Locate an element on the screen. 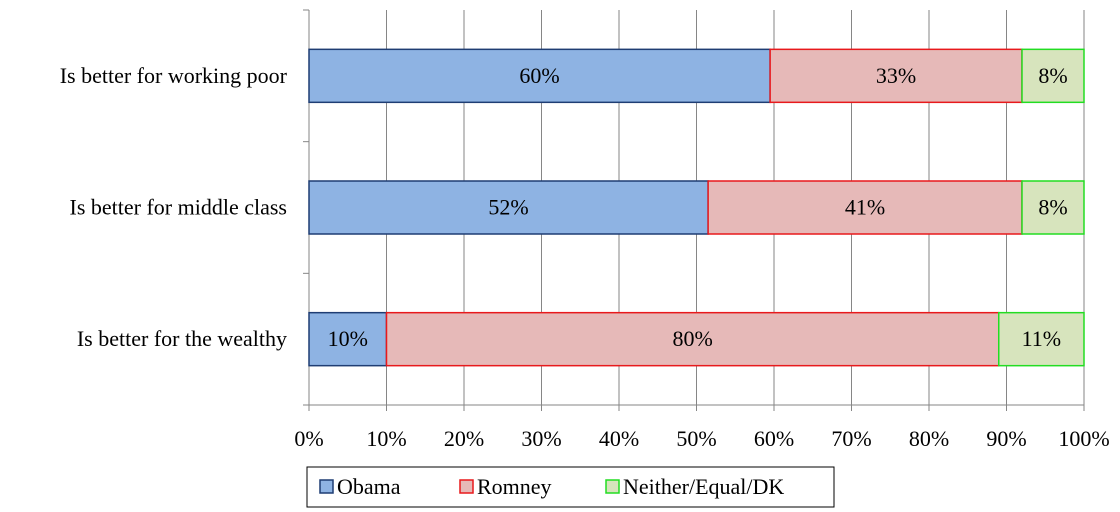 This screenshot has height=512, width=1120. legend-item-neither-equal-dk: Neither/Equal/DK is located at coordinates (694, 486).